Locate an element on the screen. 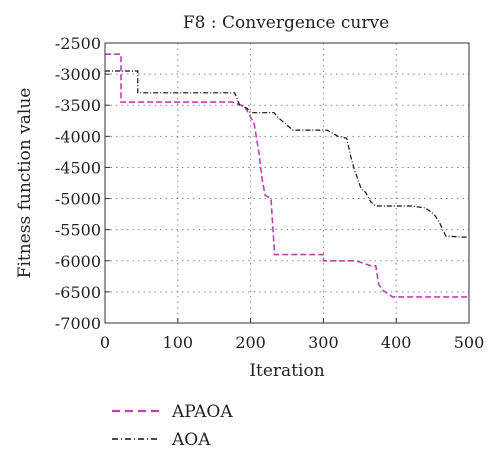 The image size is (500, 466). y-tick-label: -4000 is located at coordinates (78, 136).